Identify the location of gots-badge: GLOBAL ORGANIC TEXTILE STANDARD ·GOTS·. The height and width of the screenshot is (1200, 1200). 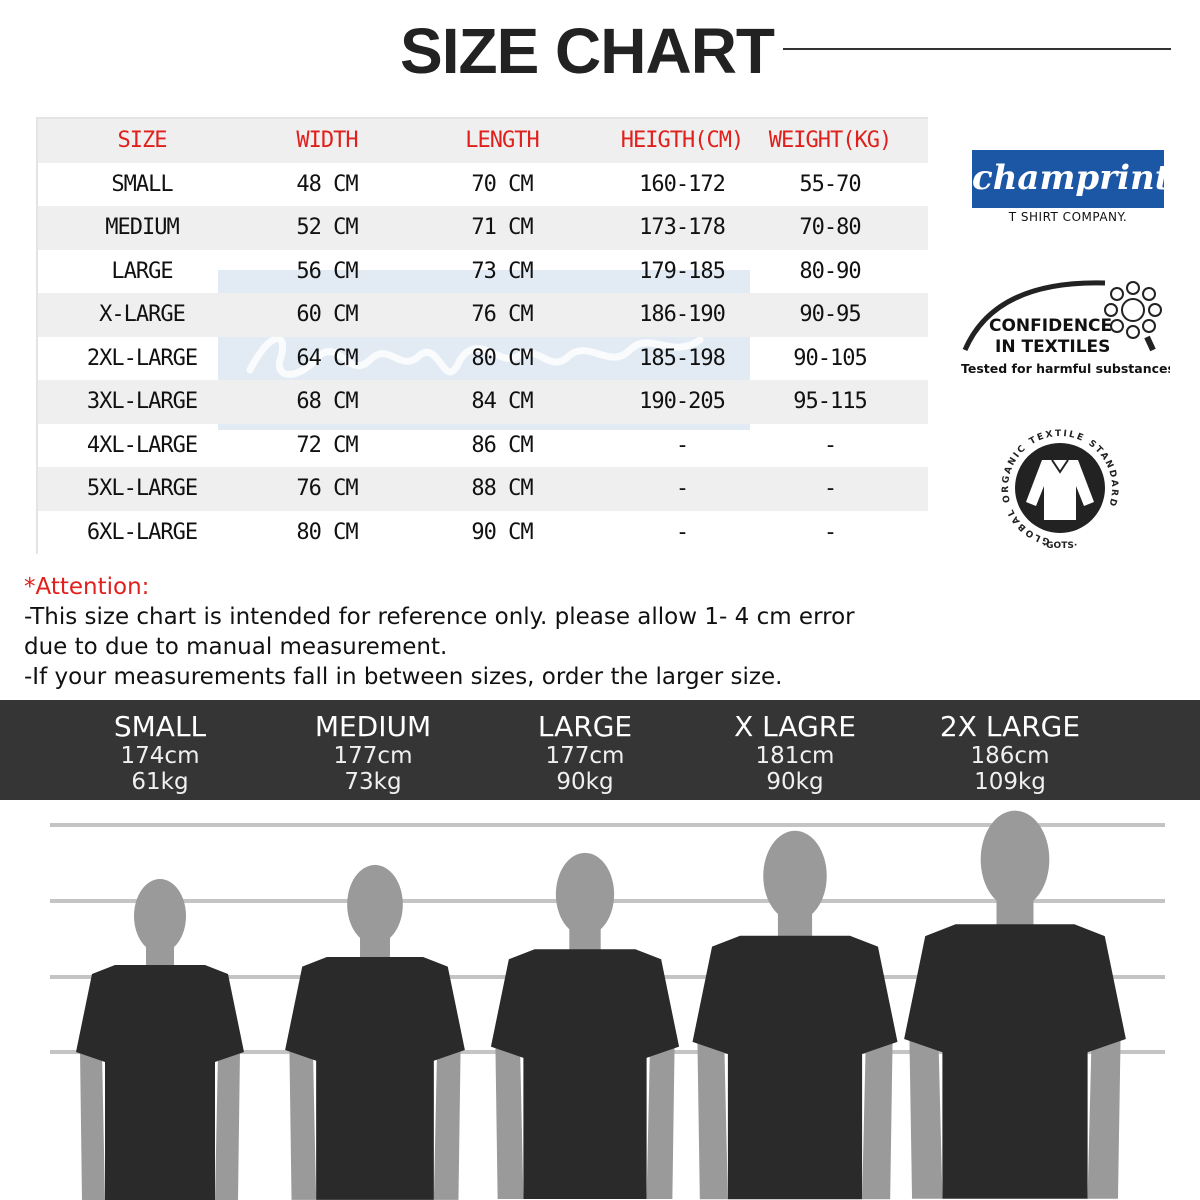
(1059, 489).